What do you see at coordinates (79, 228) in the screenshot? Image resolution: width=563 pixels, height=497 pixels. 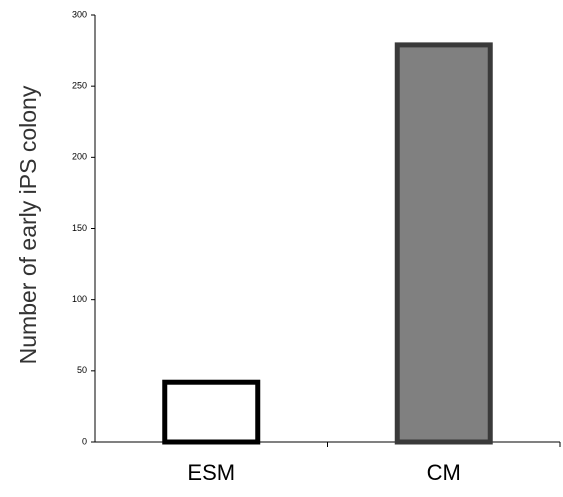 I see `y-tick-label: 150` at bounding box center [79, 228].